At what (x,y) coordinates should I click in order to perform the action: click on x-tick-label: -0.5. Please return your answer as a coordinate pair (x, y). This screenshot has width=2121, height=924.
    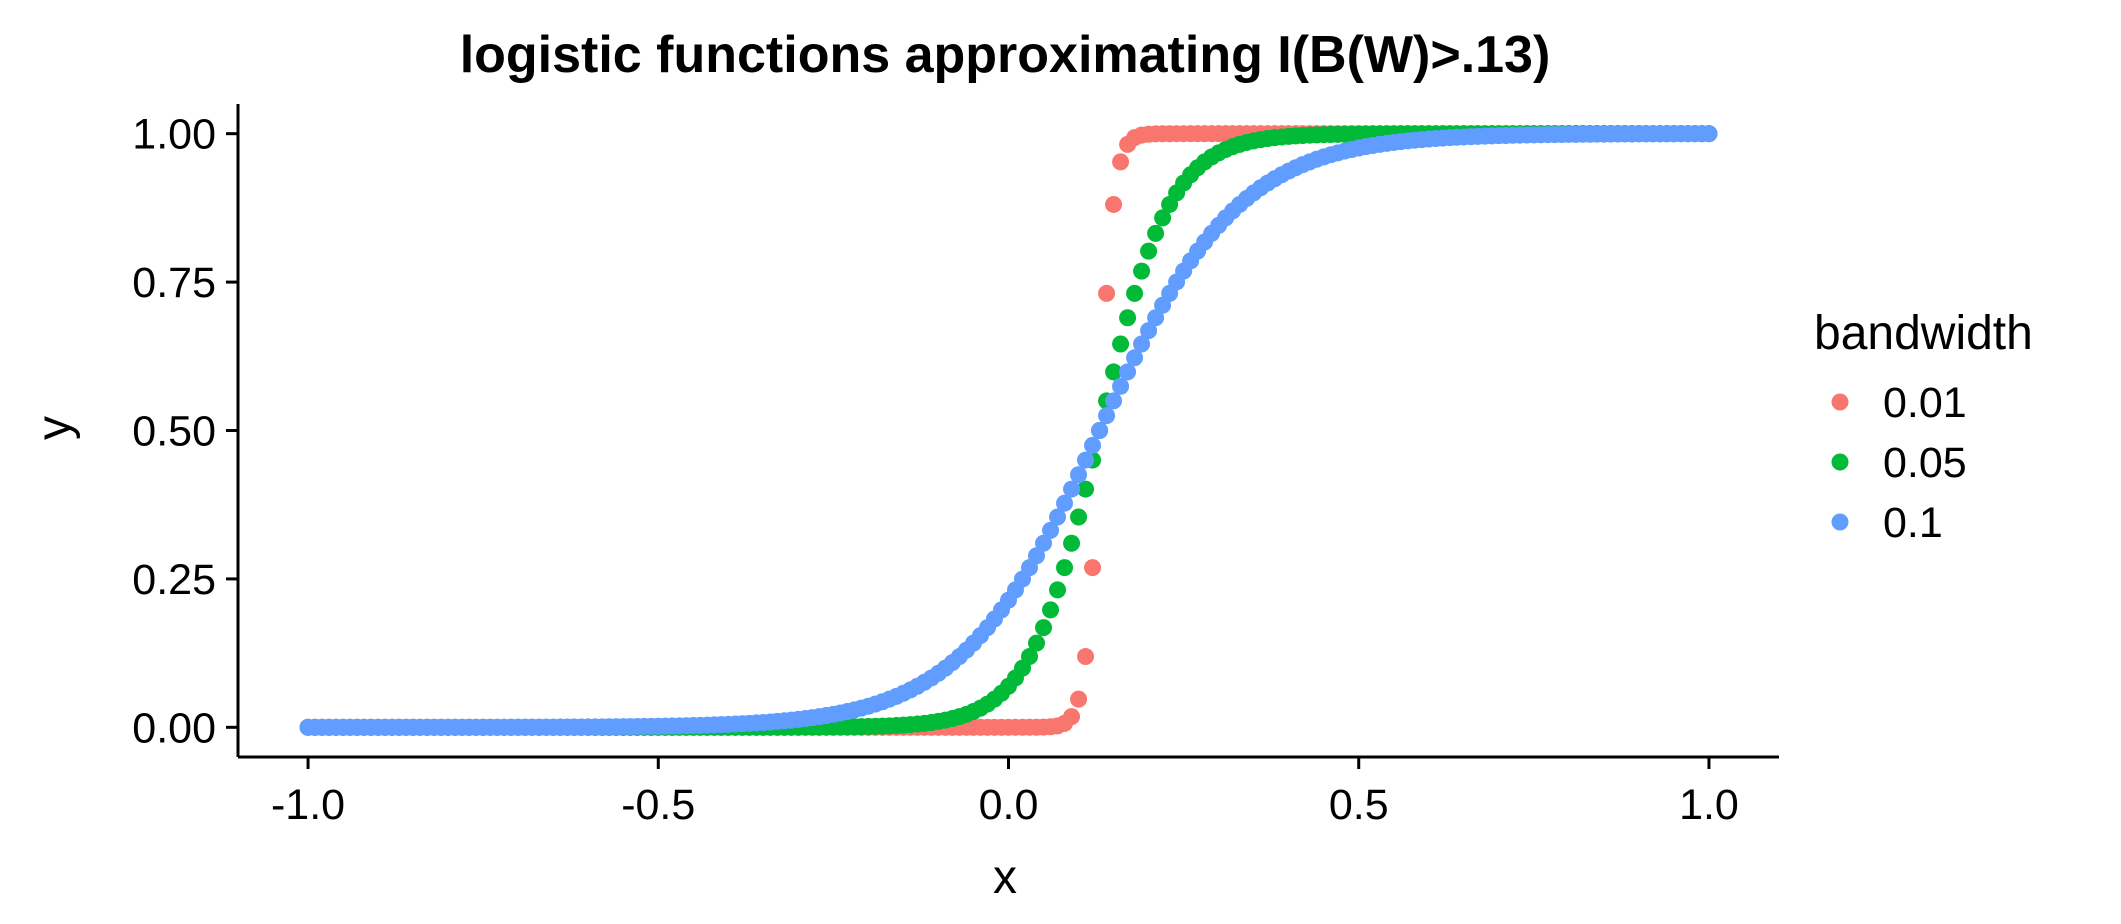
    Looking at the image, I should click on (658, 805).